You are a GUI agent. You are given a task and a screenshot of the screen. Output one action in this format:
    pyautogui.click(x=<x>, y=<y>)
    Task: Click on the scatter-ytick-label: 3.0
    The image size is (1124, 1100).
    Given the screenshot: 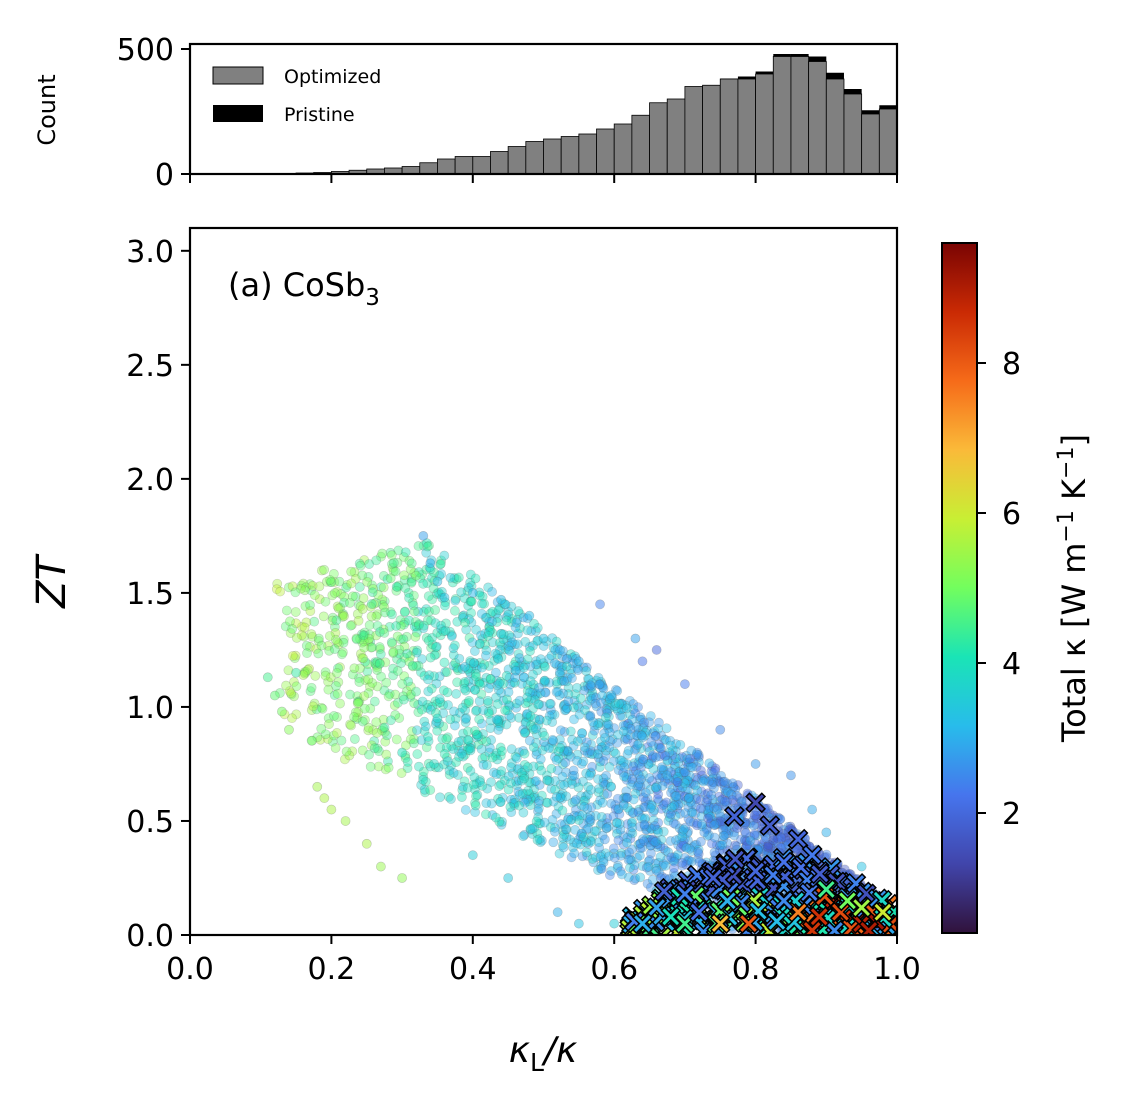 What is the action you would take?
    pyautogui.click(x=150, y=252)
    